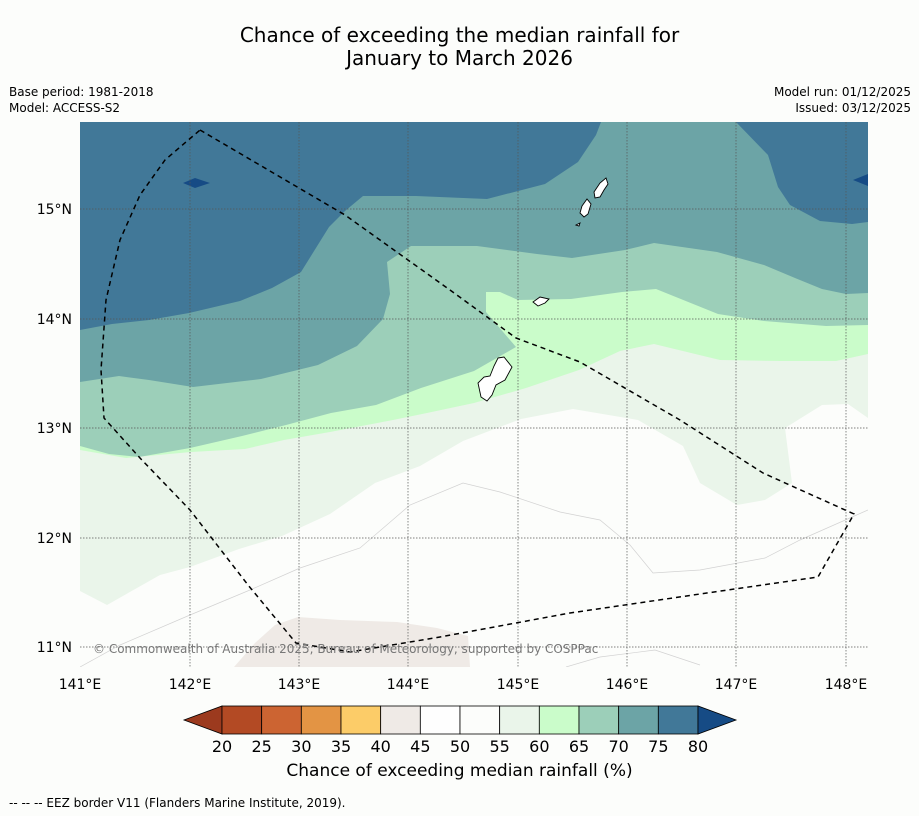 This screenshot has height=816, width=919. I want to click on lat-label: 15°N, so click(54, 210).